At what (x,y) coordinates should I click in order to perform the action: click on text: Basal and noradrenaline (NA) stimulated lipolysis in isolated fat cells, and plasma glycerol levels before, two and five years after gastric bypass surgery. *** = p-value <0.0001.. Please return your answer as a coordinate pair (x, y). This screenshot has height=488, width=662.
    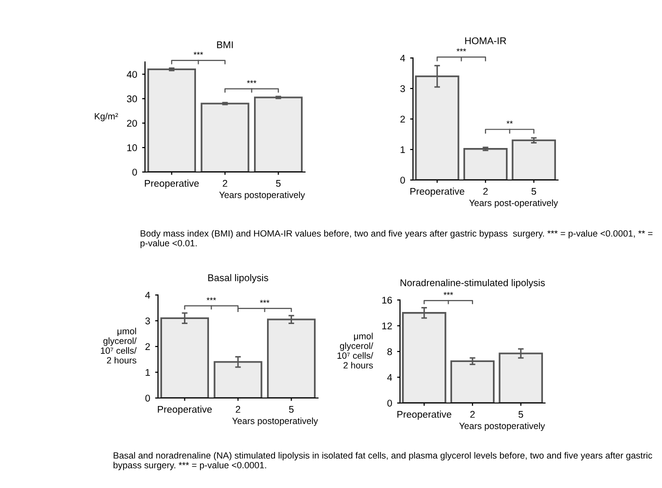
    Looking at the image, I should click on (383, 461).